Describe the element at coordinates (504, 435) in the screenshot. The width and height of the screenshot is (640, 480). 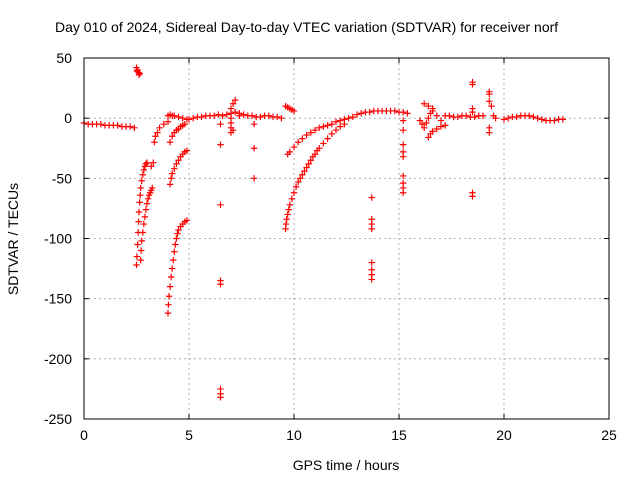
I see `x-tick-label: 20` at that location.